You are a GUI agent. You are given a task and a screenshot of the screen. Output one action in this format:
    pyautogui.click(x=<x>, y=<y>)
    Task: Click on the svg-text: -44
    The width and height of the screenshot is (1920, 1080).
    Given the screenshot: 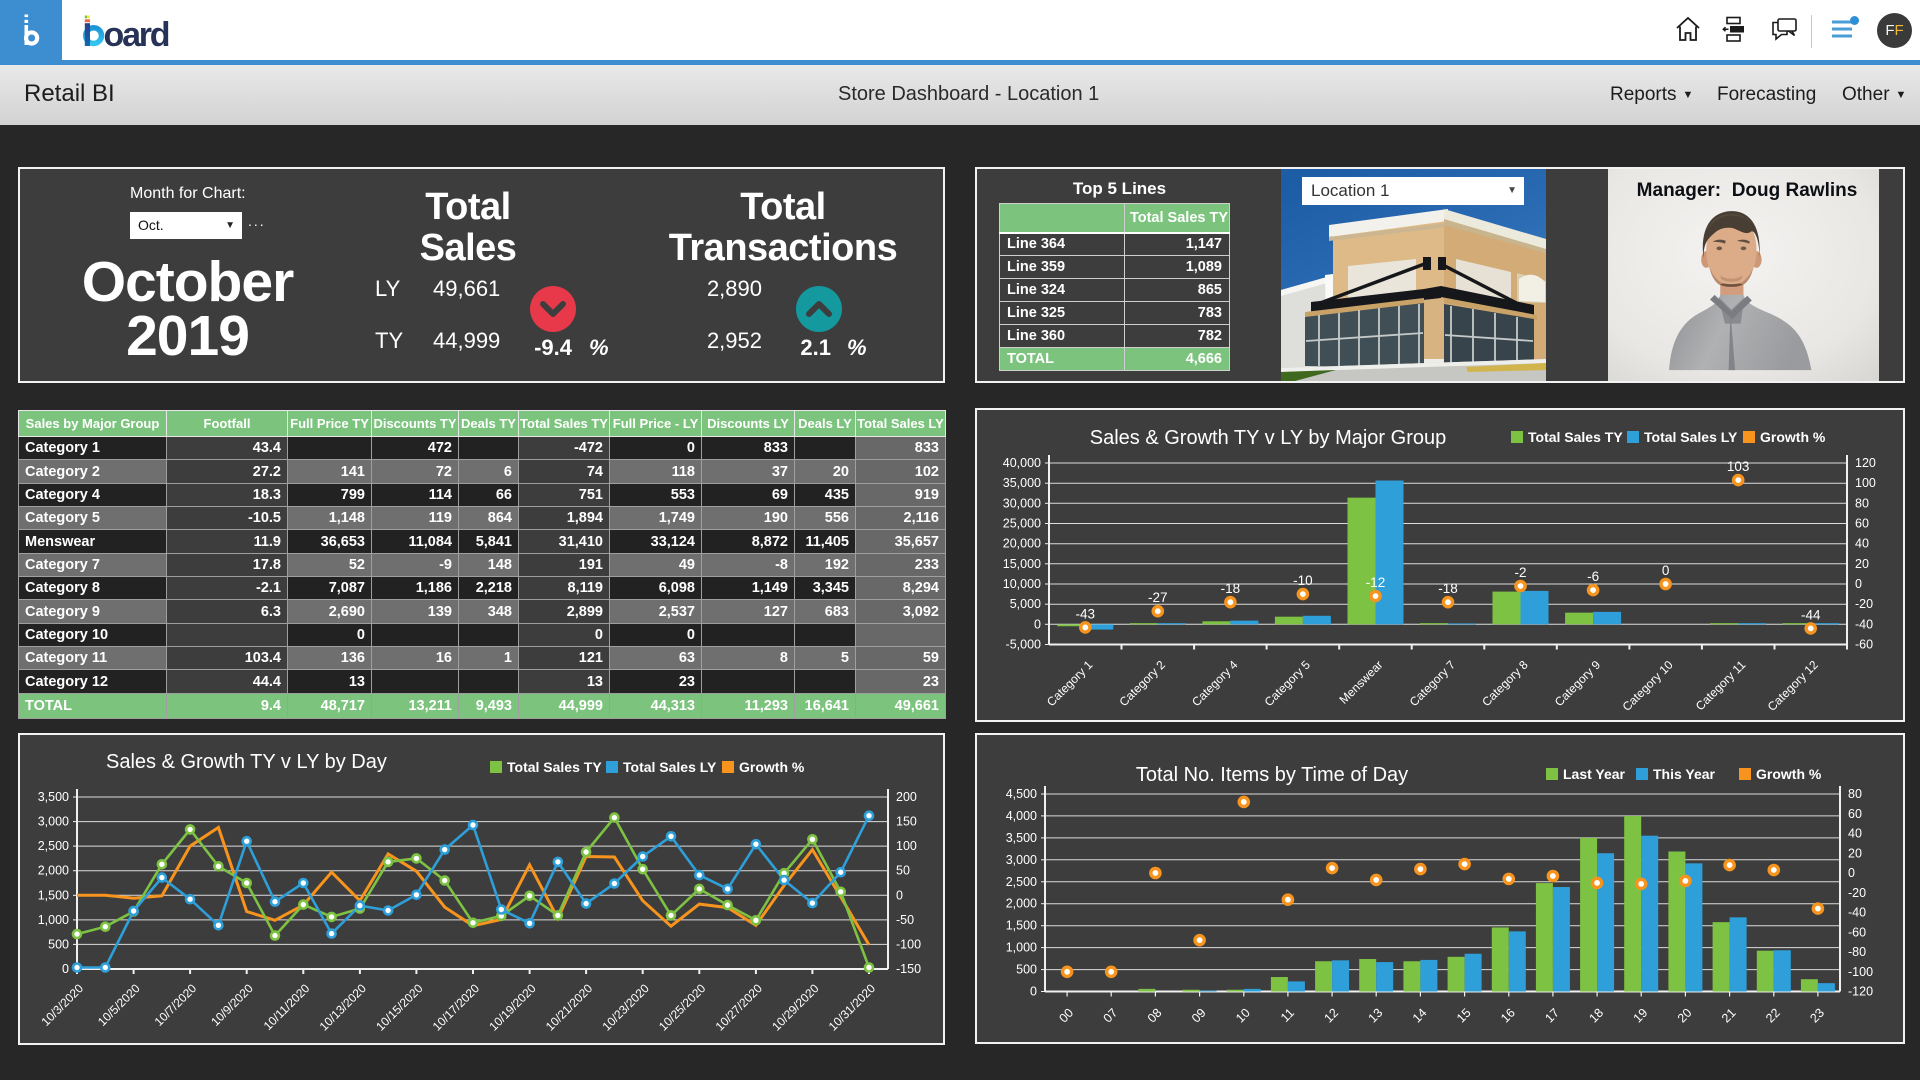 What is the action you would take?
    pyautogui.click(x=1811, y=614)
    